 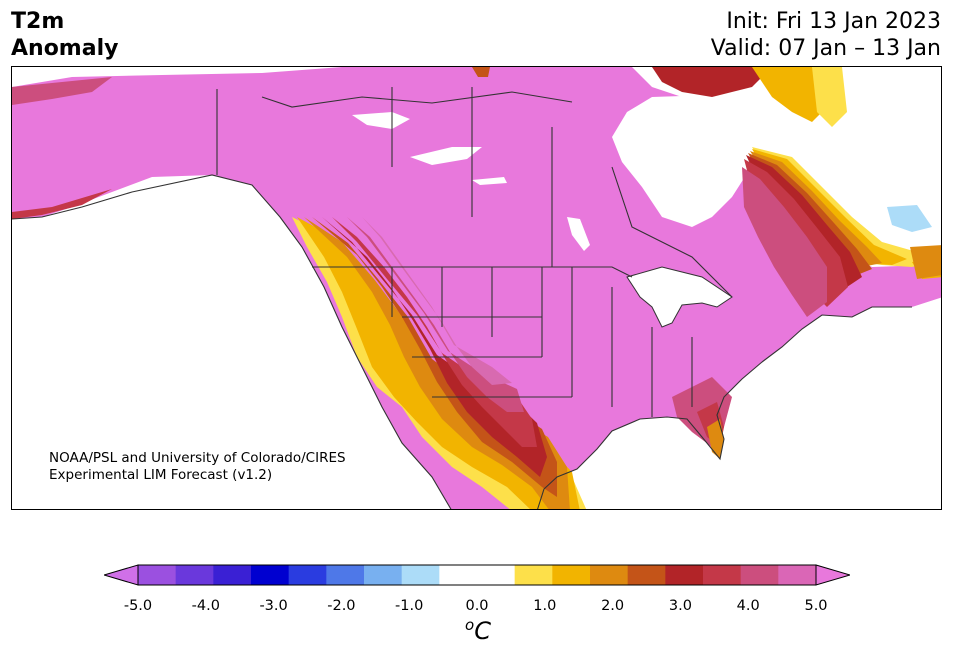 I want to click on lake-winnipeg, so click(x=578, y=234).